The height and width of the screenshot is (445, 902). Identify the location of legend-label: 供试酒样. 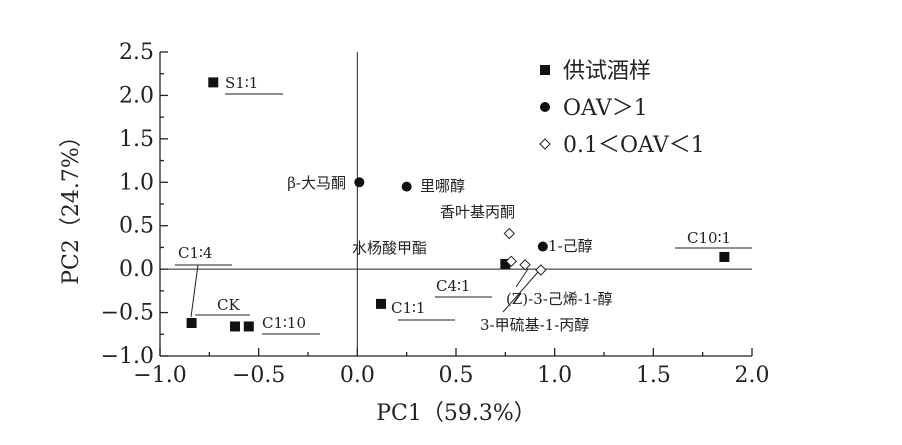
(607, 71).